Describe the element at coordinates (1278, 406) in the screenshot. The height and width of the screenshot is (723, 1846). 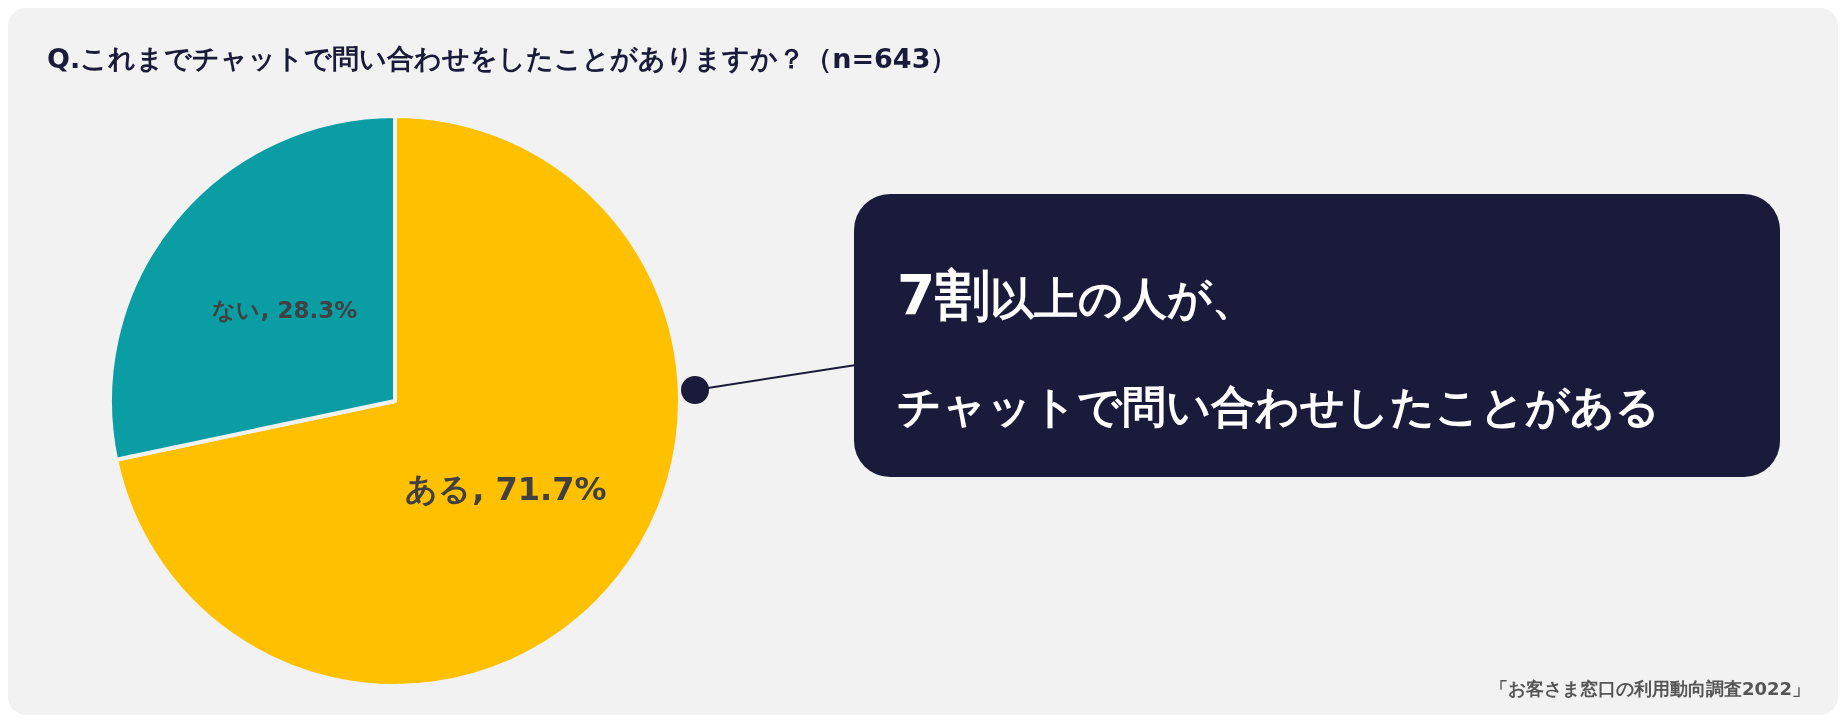
I see `text: チャットで問い合わせしたことがある` at that location.